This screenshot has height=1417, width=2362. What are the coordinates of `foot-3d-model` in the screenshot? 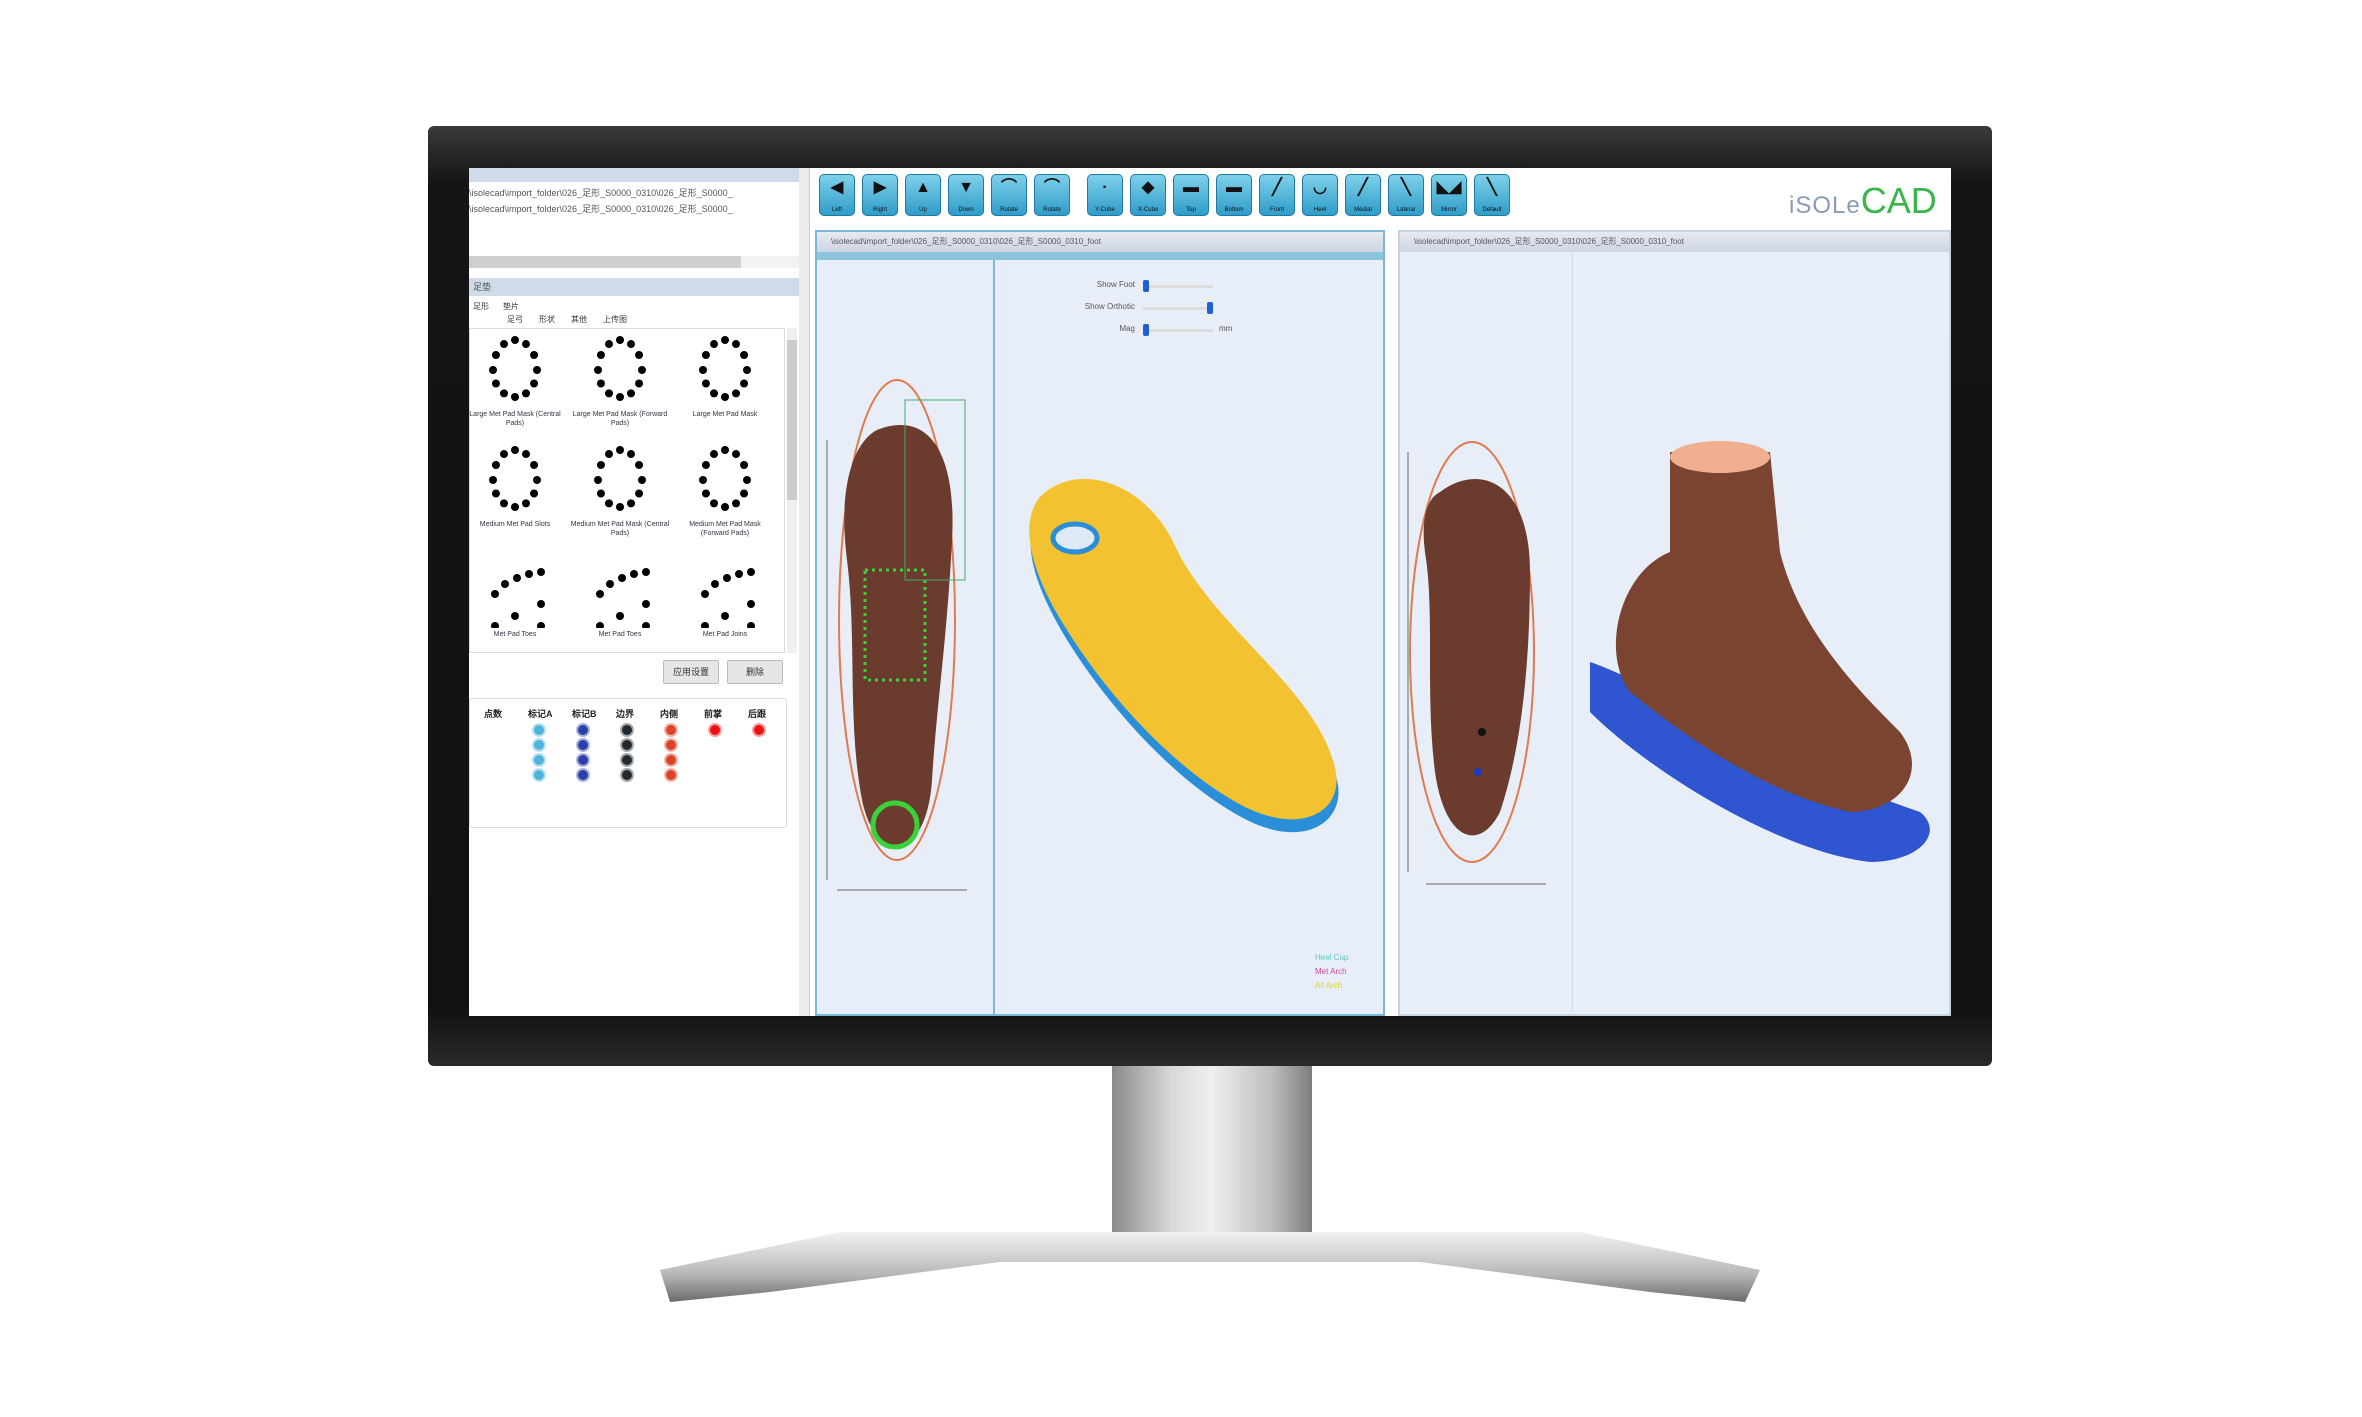 It's located at (1760, 651).